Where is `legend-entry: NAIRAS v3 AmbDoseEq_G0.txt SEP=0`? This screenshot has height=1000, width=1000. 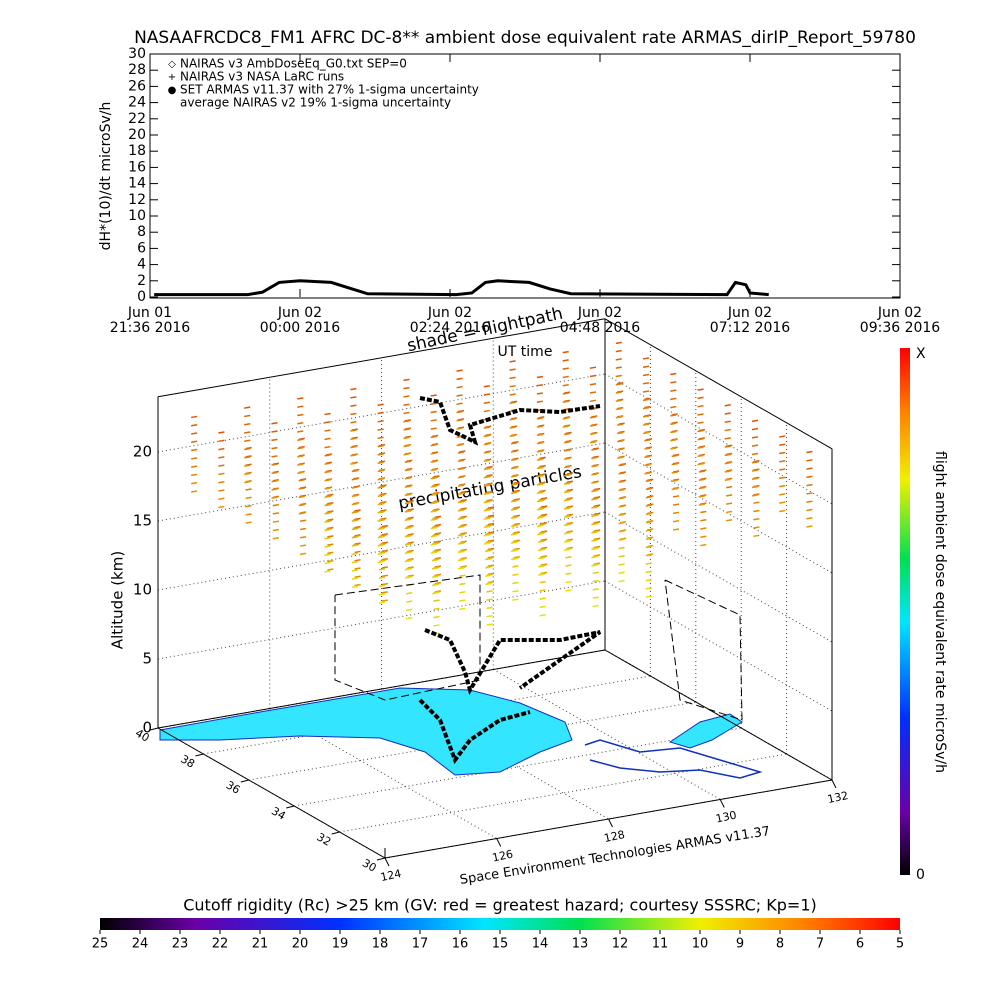 legend-entry: NAIRAS v3 AmbDoseEq_G0.txt SEP=0 is located at coordinates (293, 64).